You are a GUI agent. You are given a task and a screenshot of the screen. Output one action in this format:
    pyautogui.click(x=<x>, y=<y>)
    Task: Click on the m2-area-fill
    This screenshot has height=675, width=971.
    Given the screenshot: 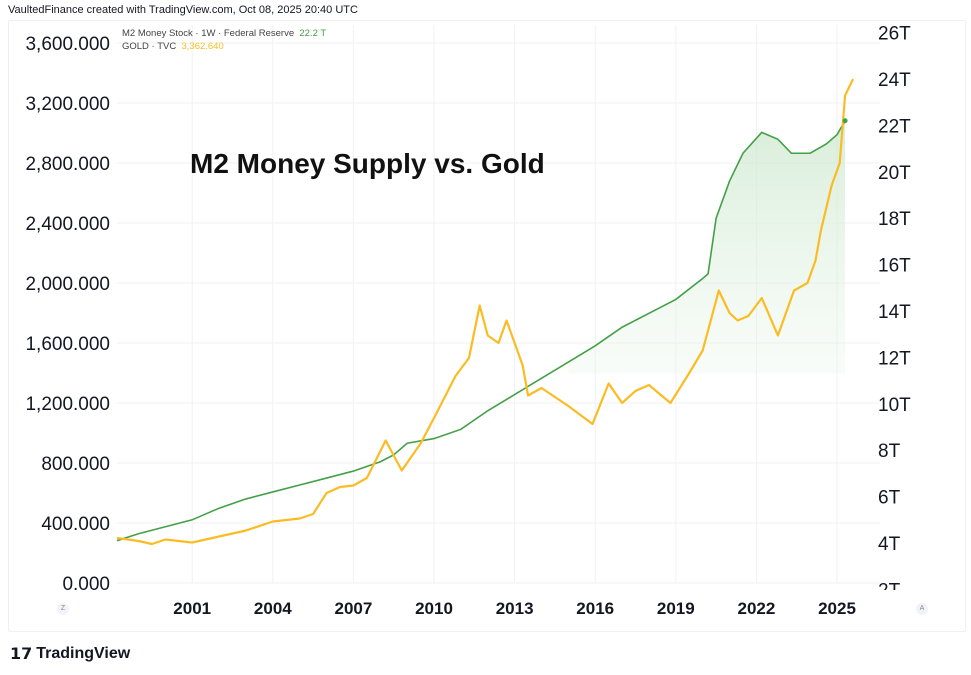 What is the action you would take?
    pyautogui.click(x=707, y=247)
    